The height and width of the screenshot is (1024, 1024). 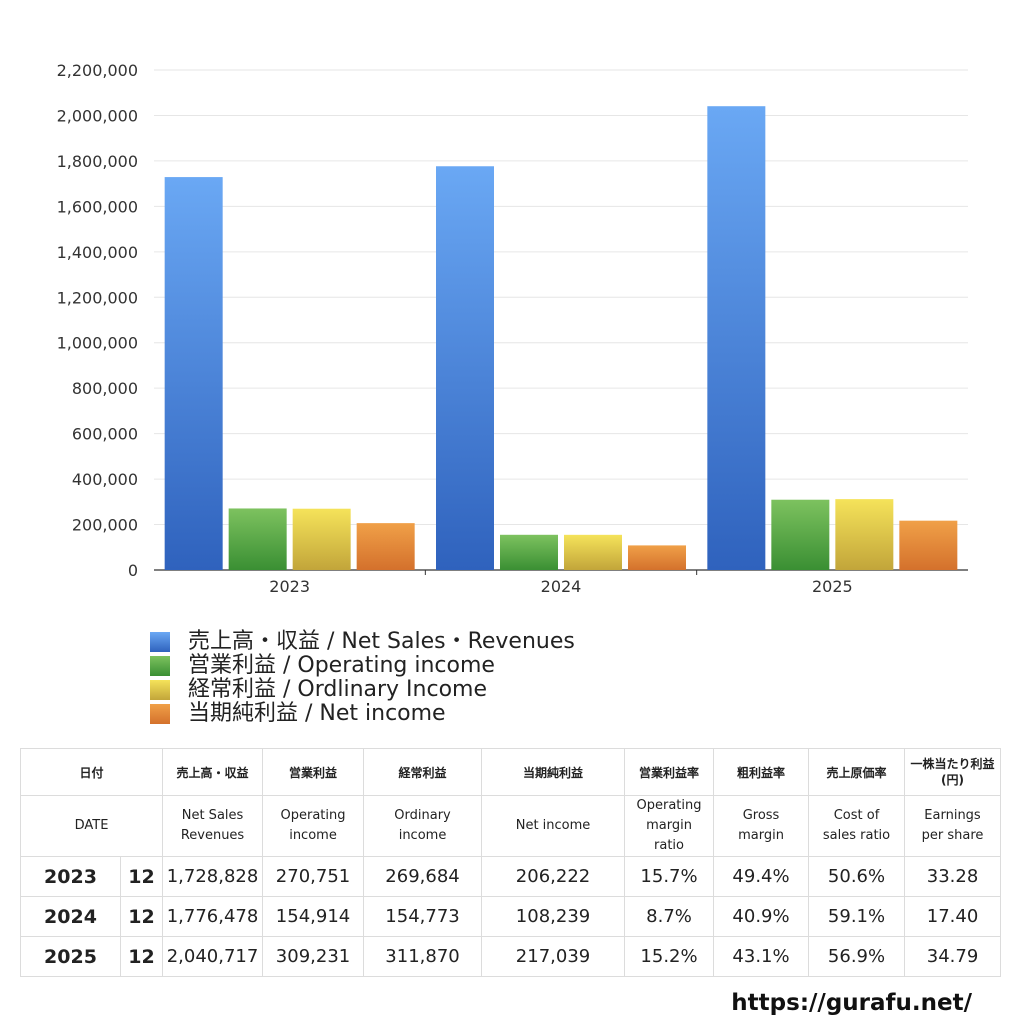 What do you see at coordinates (761, 916) in the screenshot?
I see `cell-gm: 40.9%` at bounding box center [761, 916].